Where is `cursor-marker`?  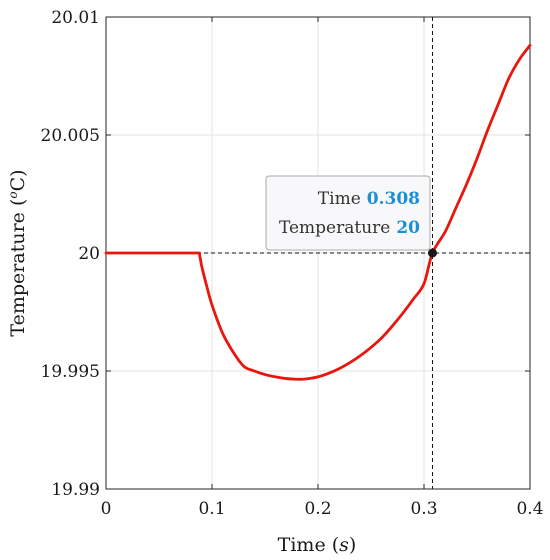
cursor-marker is located at coordinates (432, 253).